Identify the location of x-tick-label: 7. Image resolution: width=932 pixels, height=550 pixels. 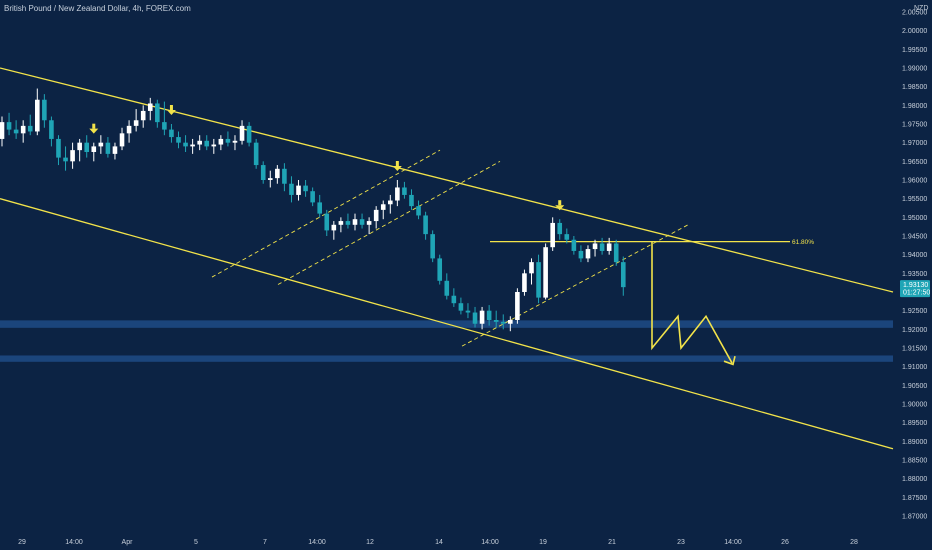
(265, 542).